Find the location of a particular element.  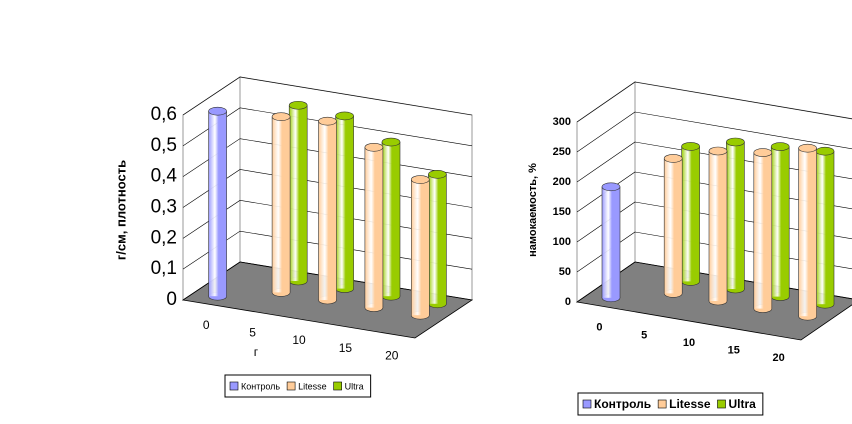

y-tick-label: 0,5 is located at coordinates (164, 145).